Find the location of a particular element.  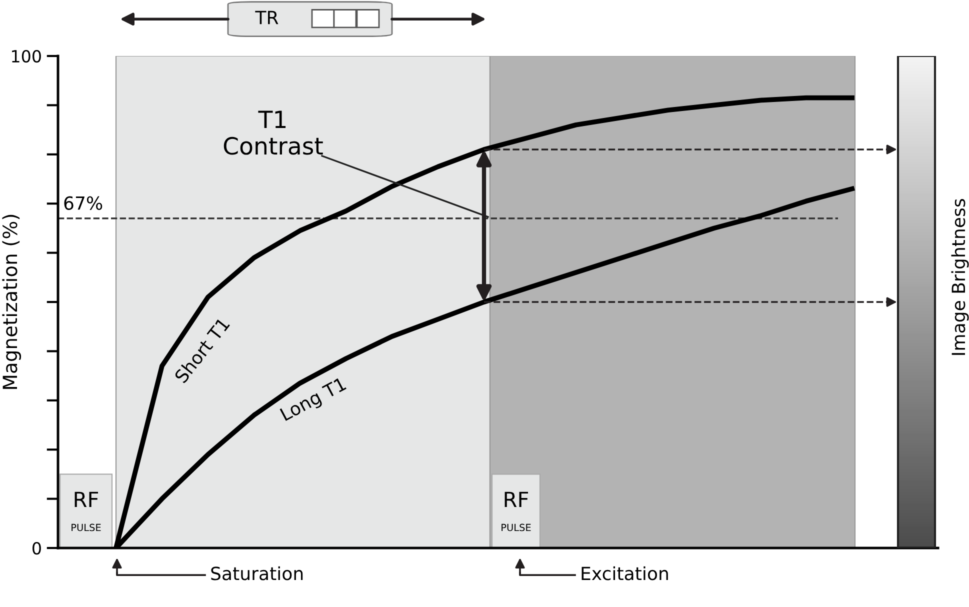

annotation: T1 Contrast is located at coordinates (273, 132).